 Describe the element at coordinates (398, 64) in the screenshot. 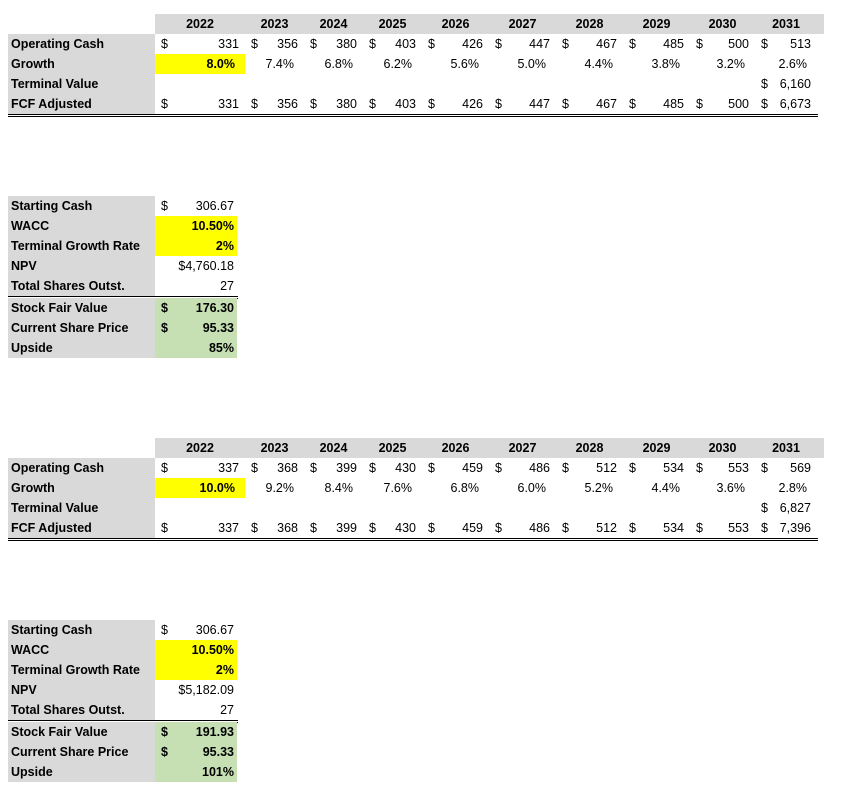

I see `growth-cell: 6.2%` at that location.